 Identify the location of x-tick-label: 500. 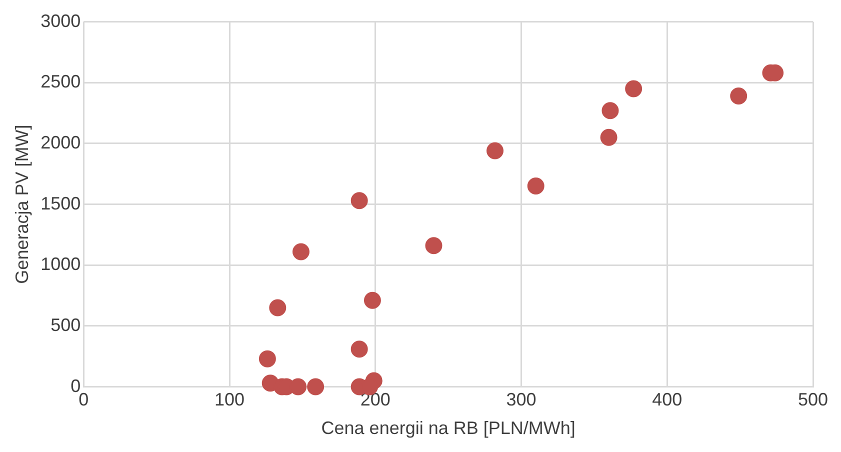
(813, 400).